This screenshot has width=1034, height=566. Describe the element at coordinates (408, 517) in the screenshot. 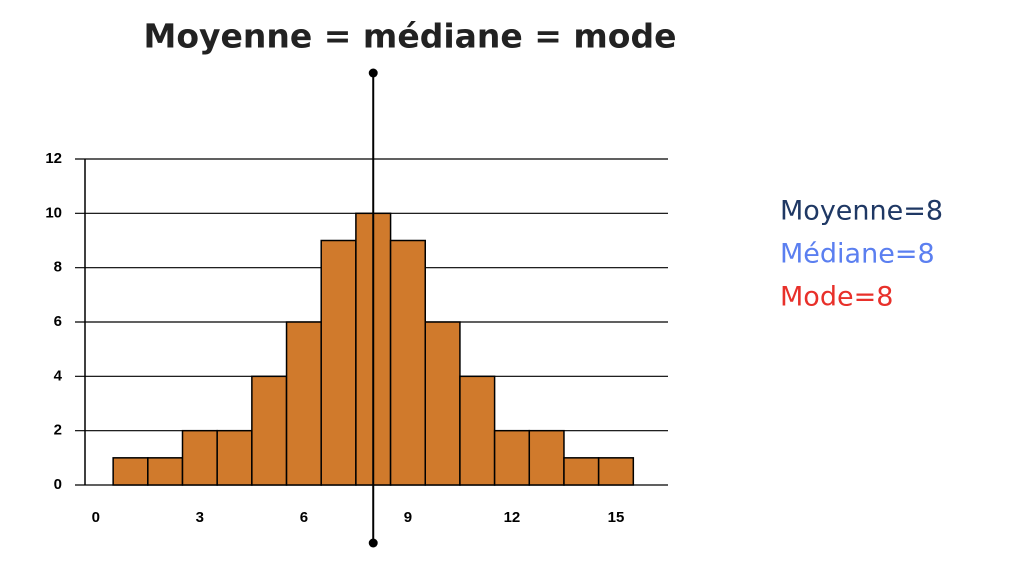

I see `x-tick-label: 9` at that location.